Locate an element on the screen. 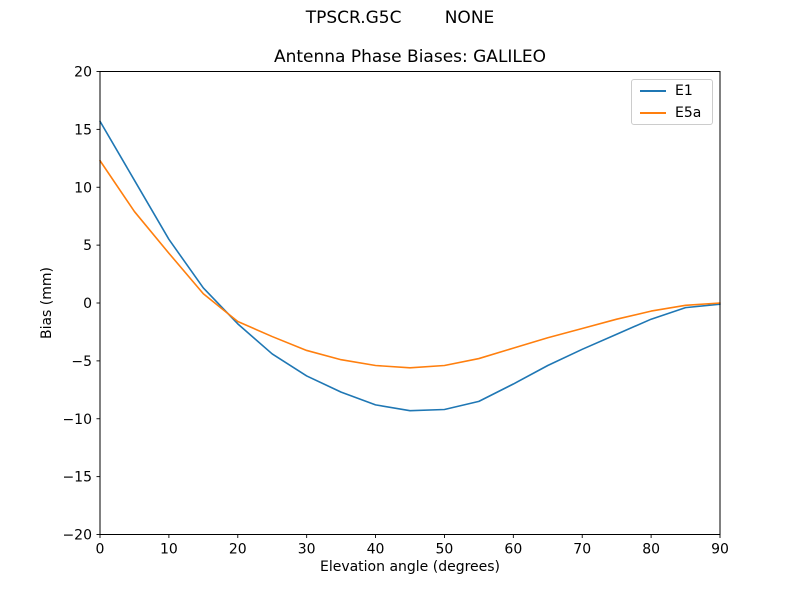  legend-label-e5a: E5a is located at coordinates (688, 113).